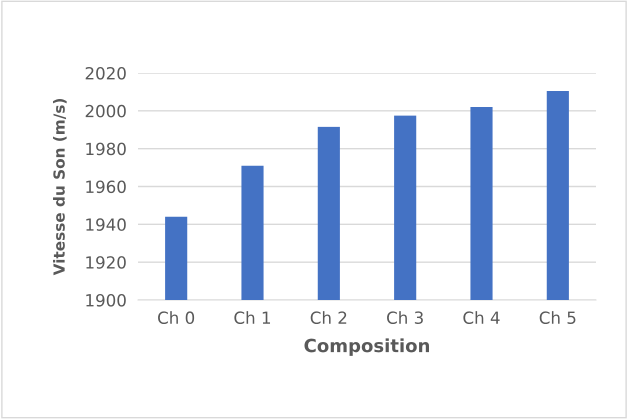 The width and height of the screenshot is (628, 419). Describe the element at coordinates (558, 317) in the screenshot. I see `x-tick-label: Ch 5` at that location.